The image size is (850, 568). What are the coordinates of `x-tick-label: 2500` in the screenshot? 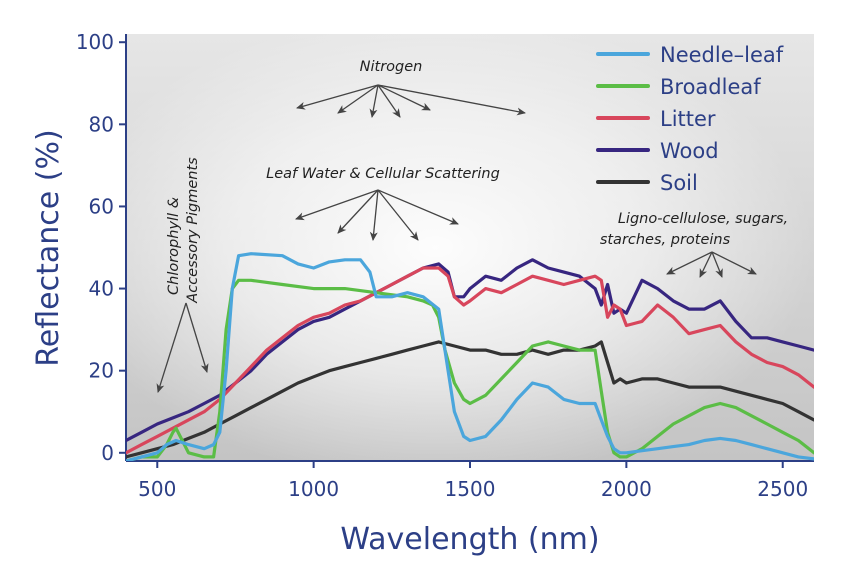 It's located at (782, 489).